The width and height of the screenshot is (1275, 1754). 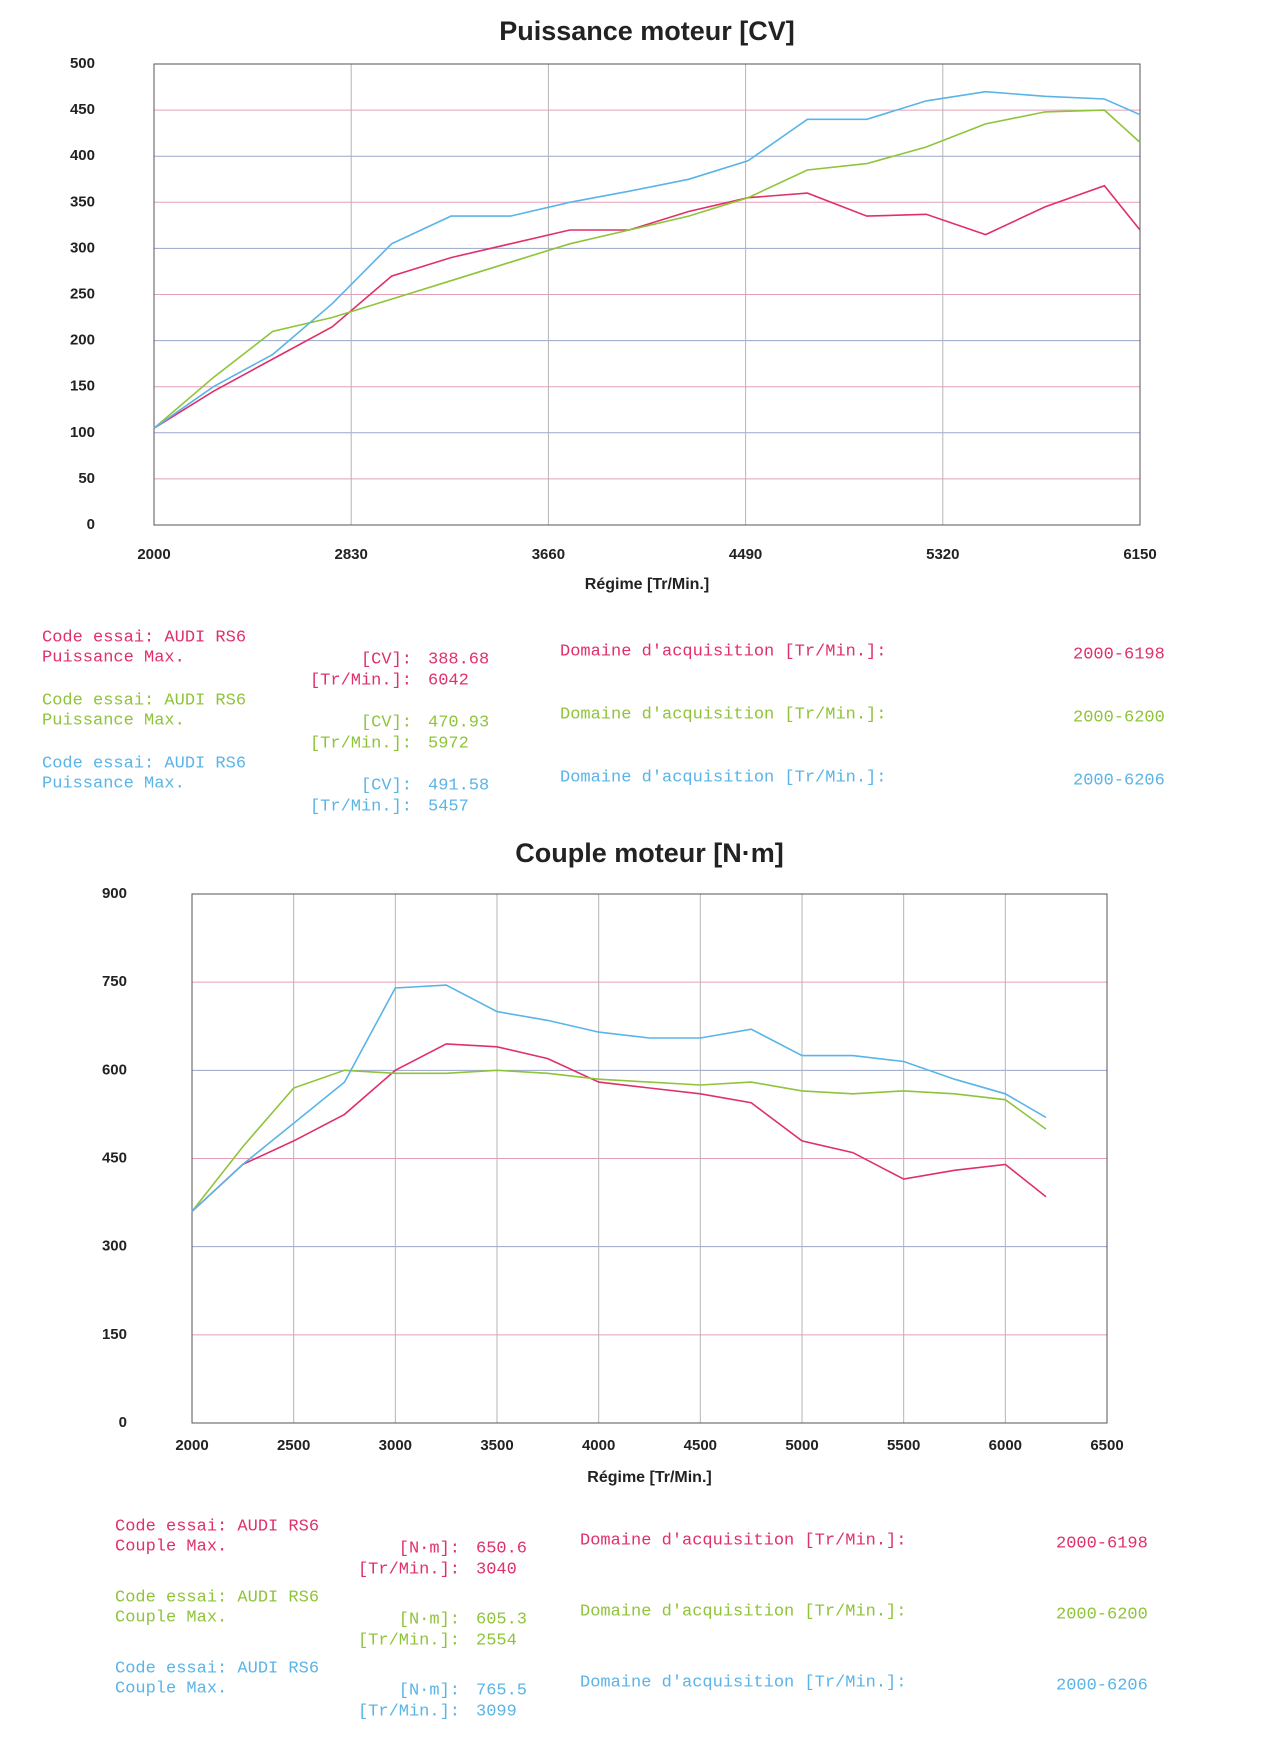 What do you see at coordinates (598, 1445) in the screenshot?
I see `x-tick-label: 4000` at bounding box center [598, 1445].